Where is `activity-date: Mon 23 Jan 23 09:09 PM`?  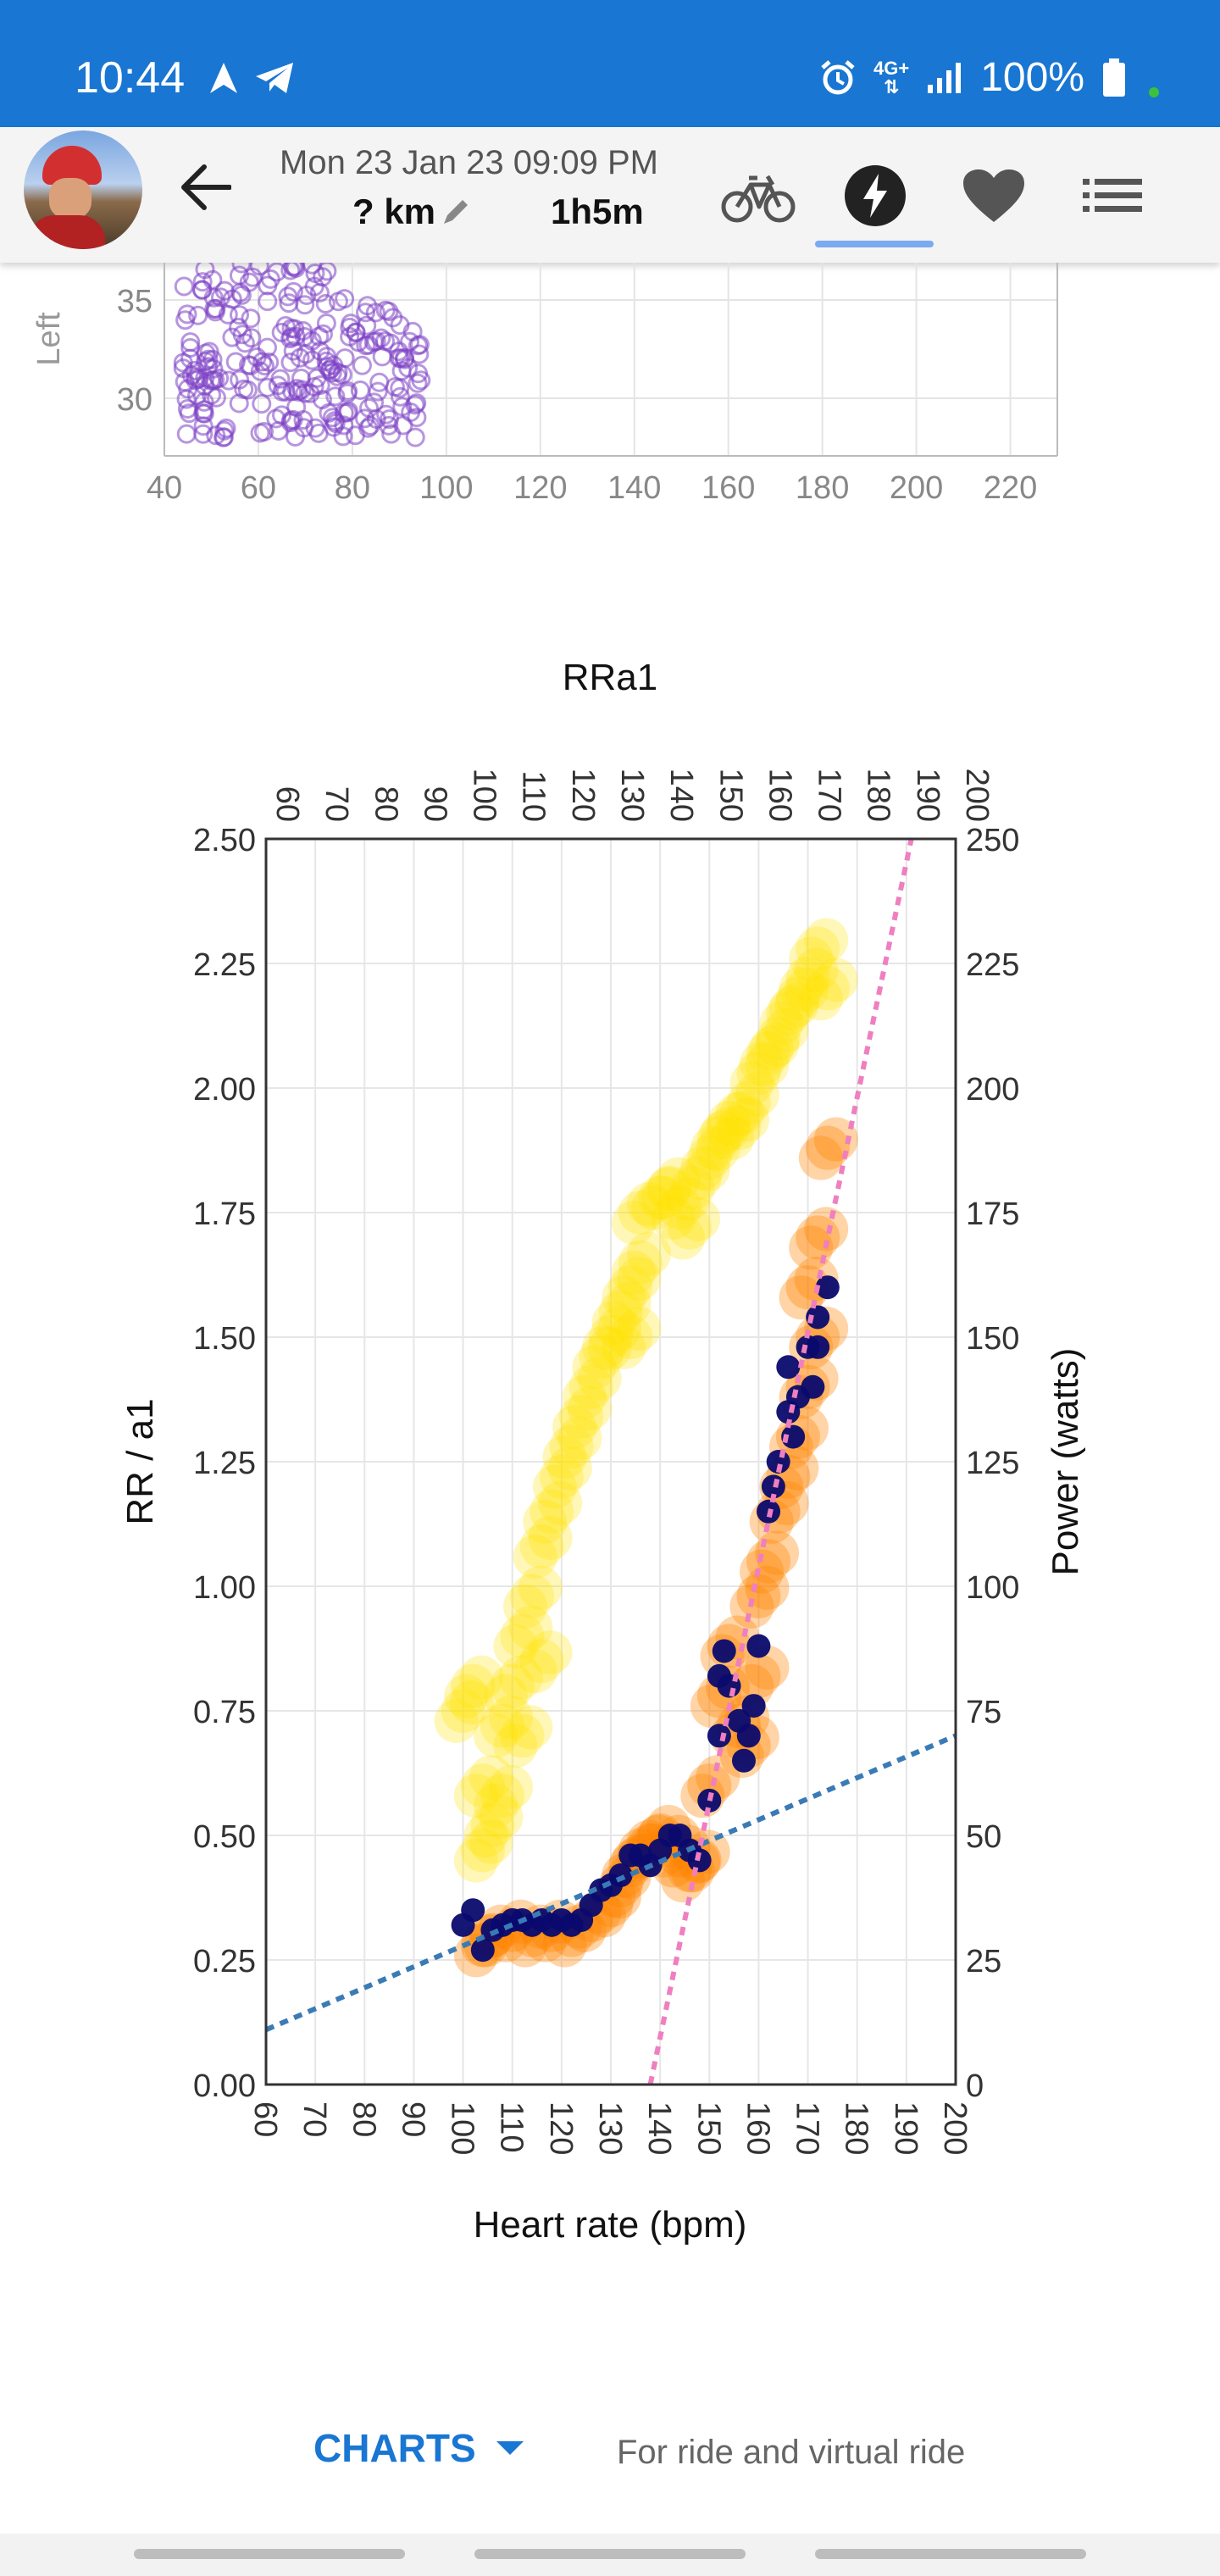
activity-date: Mon 23 Jan 23 09:09 PM is located at coordinates (469, 162).